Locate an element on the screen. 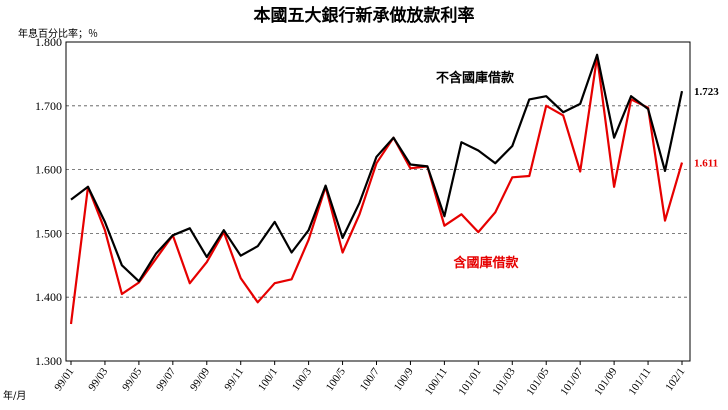 Image resolution: width=728 pixels, height=410 pixels. y-tick-label: 1.700 is located at coordinates (48, 106).